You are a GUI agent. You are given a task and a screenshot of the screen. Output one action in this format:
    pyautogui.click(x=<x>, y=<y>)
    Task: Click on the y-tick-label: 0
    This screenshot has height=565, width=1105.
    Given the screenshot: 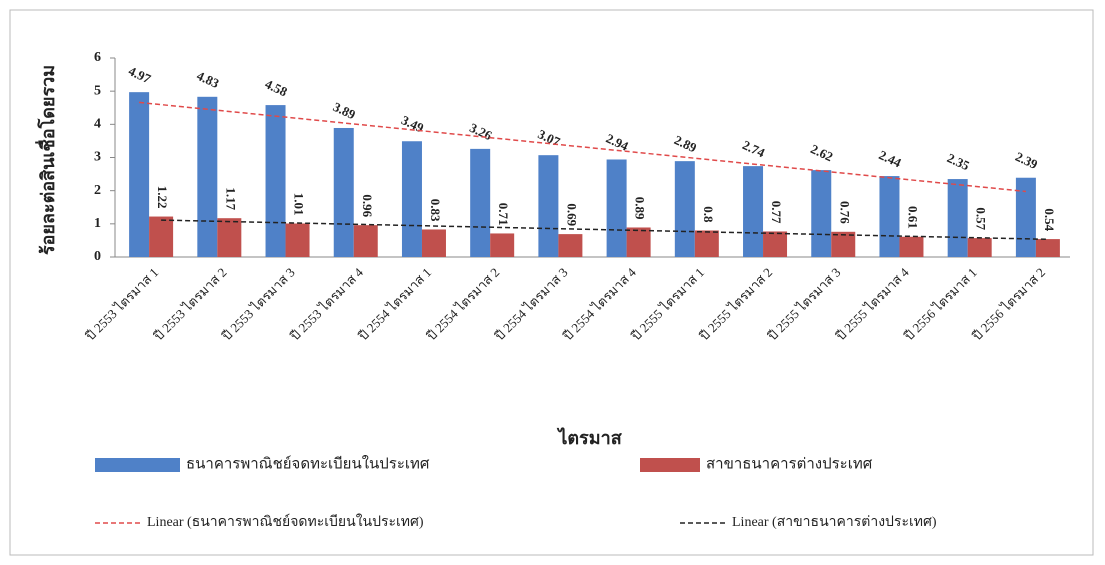 What is the action you would take?
    pyautogui.click(x=97, y=256)
    